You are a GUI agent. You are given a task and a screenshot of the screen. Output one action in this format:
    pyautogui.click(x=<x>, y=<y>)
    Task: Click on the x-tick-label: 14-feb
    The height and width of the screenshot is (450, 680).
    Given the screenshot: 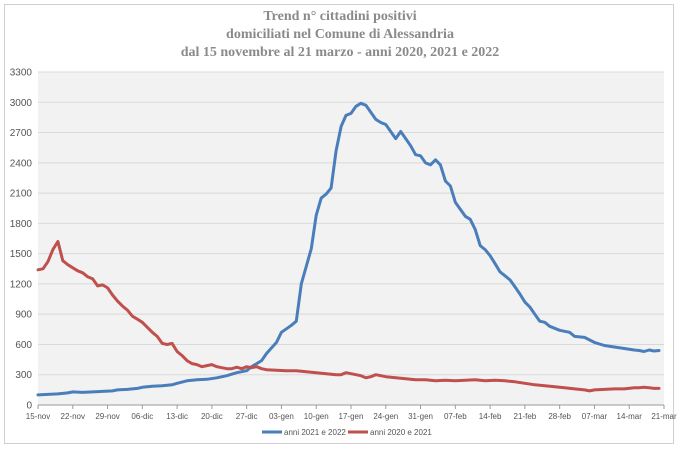 What is the action you would take?
    pyautogui.click(x=490, y=416)
    